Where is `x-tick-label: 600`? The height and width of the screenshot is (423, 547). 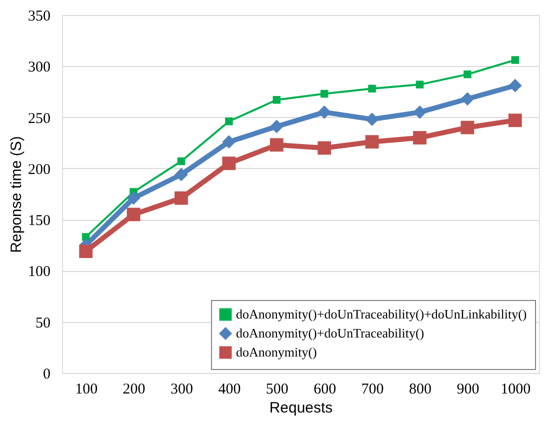 x-tick-label: 600 is located at coordinates (325, 390).